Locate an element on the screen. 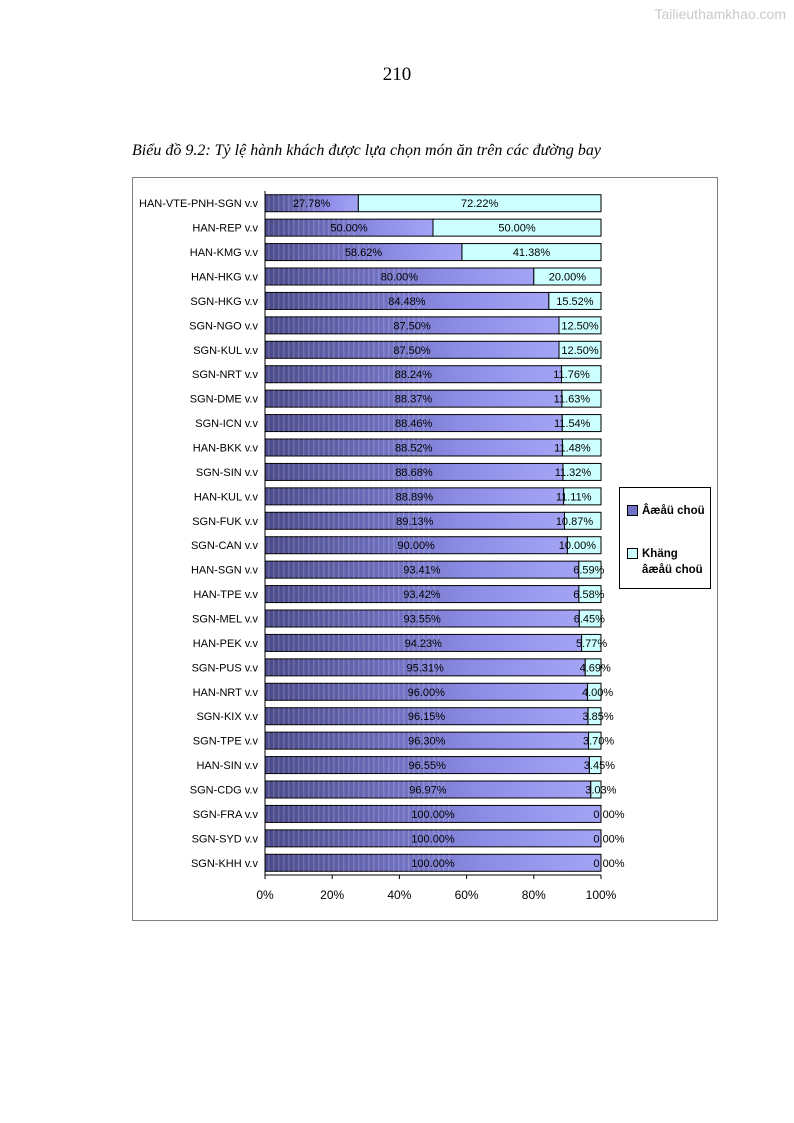  chart-legend: Âæåü choü Khäng âæåü choü is located at coordinates (665, 538).